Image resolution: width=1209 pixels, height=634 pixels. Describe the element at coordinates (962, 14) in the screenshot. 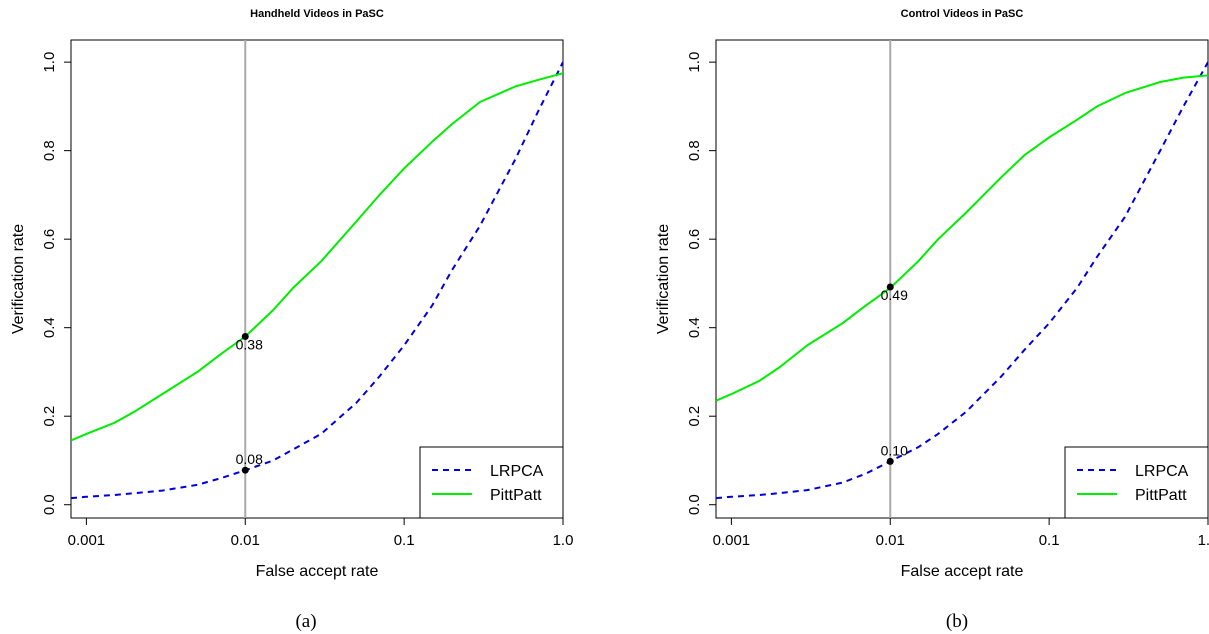

I see `chart-title: Control Videos in PaSC` at that location.